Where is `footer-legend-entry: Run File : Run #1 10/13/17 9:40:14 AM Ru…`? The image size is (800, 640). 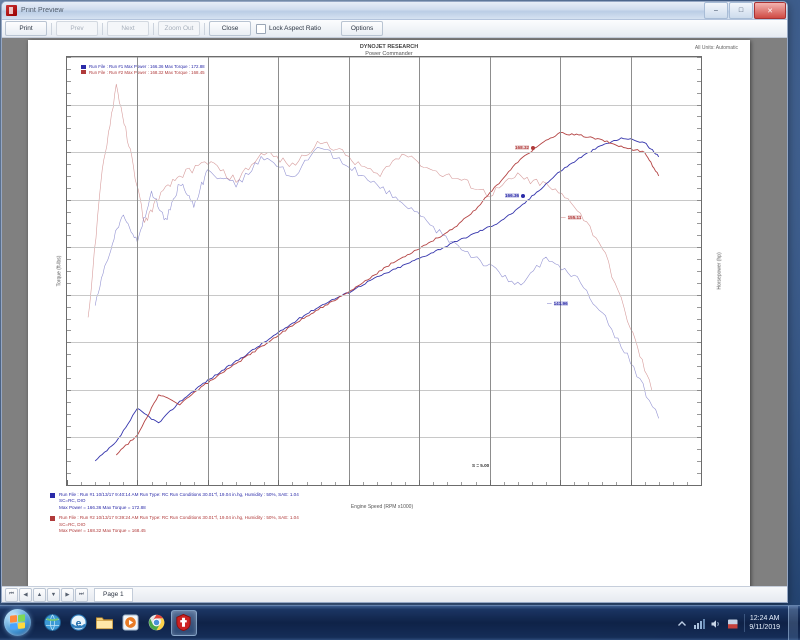 footer-legend-entry: Run File : Run #1 10/13/17 9:40:14 AM Ru… is located at coordinates (370, 501).